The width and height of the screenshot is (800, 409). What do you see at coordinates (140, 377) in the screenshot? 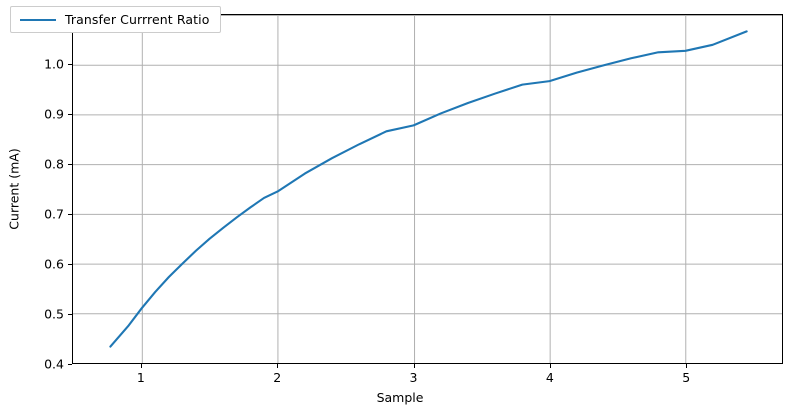
I see `x-tick-label: 1` at bounding box center [140, 377].